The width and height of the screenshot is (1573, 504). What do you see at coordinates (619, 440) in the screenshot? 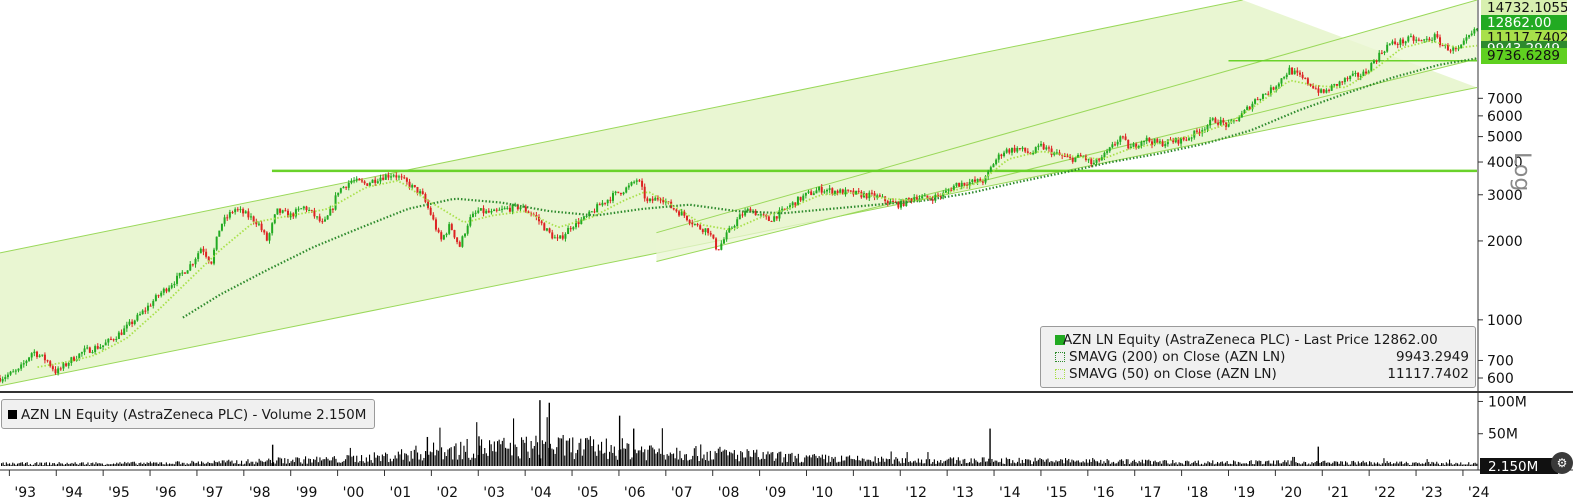
I see `volume-spike` at bounding box center [619, 440].